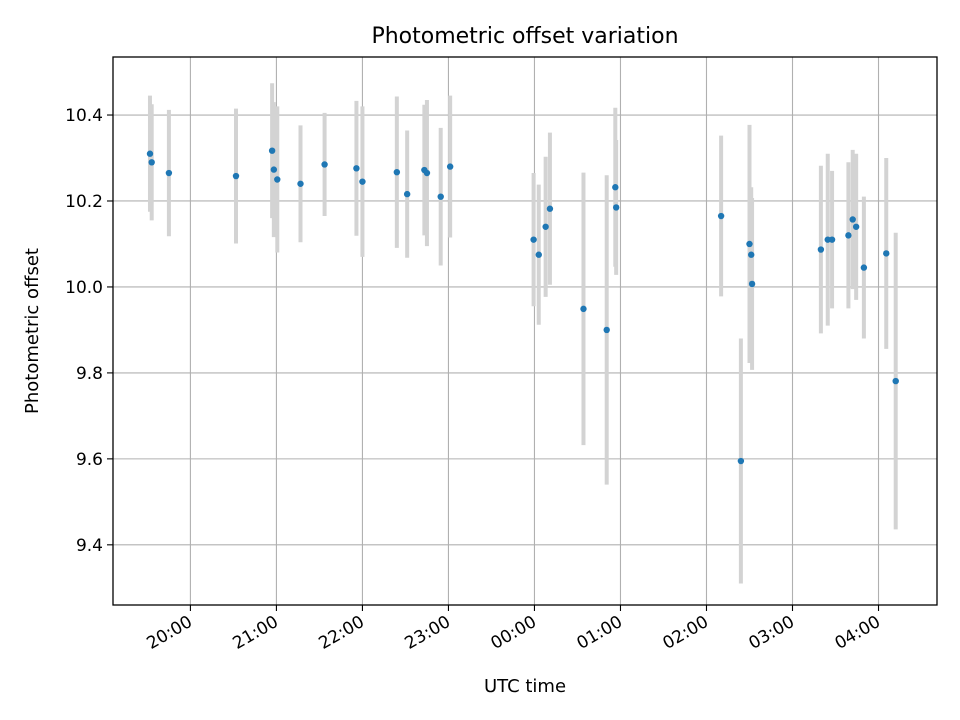 The width and height of the screenshot is (960, 720). Describe the element at coordinates (89, 331) in the screenshot. I see `y-axis-ticks: 9.4 9.6 9.8 10.0 10.2 10.4` at that location.